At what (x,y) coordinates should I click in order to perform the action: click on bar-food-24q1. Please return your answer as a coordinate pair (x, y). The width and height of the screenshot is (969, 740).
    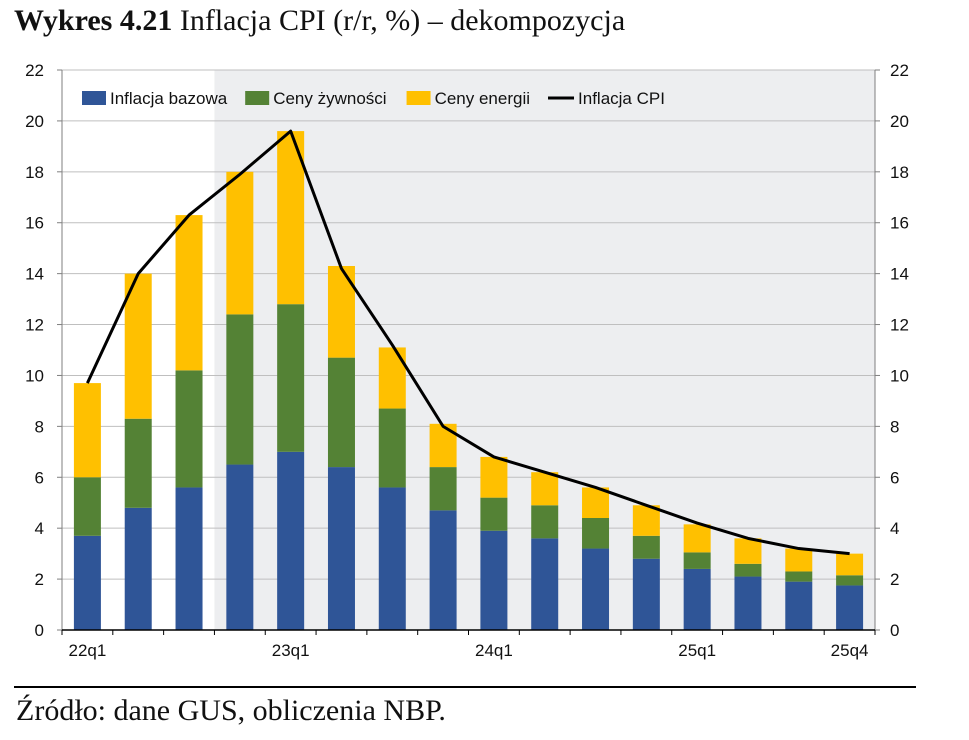
    Looking at the image, I should click on (494, 514).